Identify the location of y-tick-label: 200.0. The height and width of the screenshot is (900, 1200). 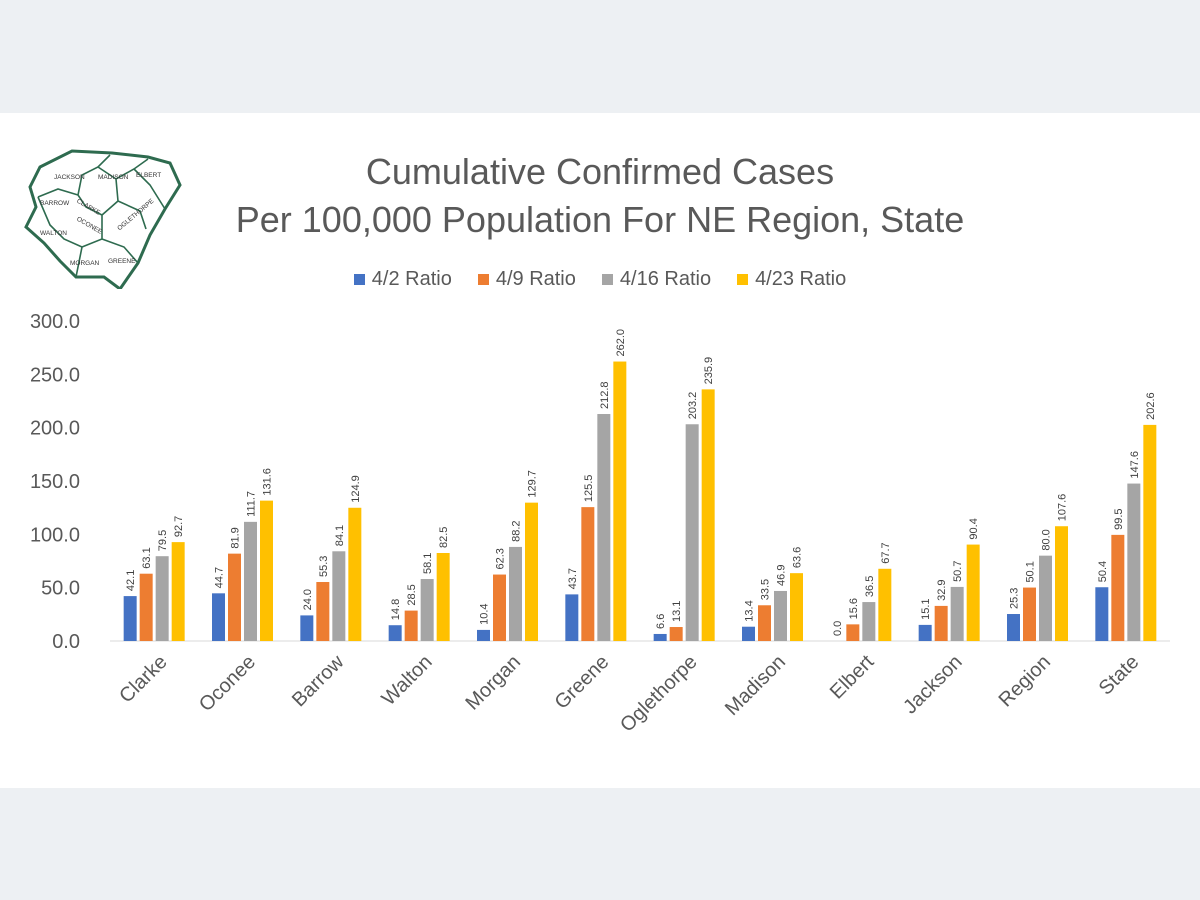
(55, 429).